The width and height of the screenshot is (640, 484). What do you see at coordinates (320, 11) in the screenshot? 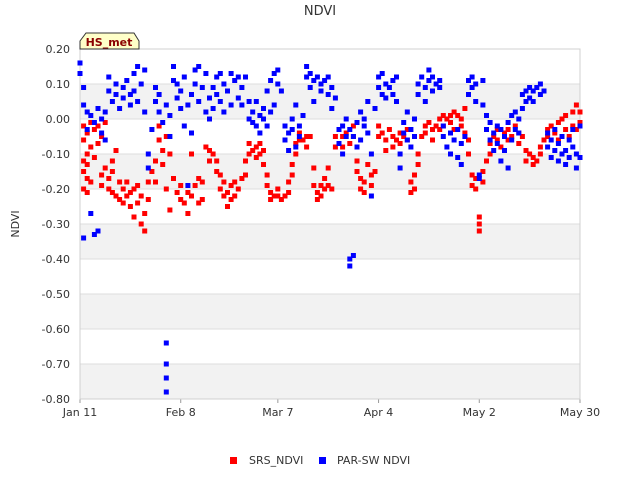
I see `chart-title: NDVI` at bounding box center [320, 11].